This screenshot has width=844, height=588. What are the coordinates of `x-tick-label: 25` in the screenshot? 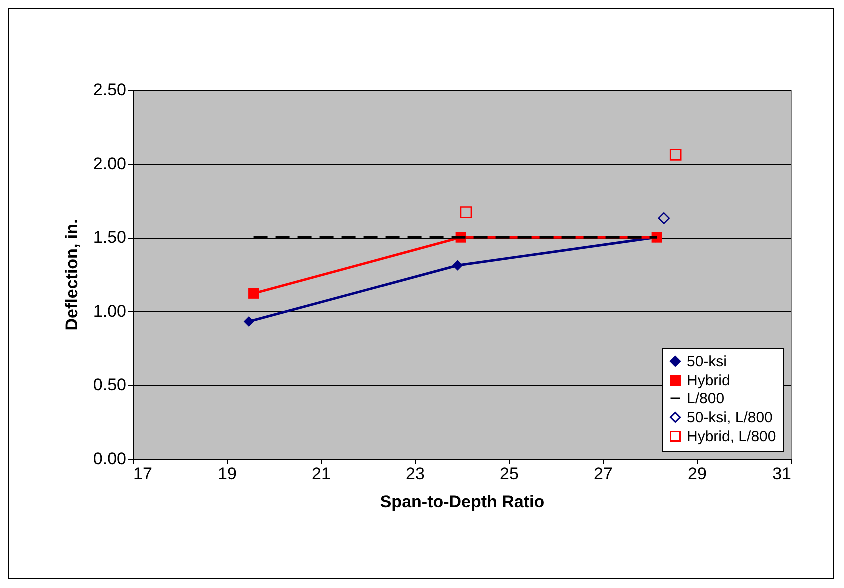 It's located at (509, 474).